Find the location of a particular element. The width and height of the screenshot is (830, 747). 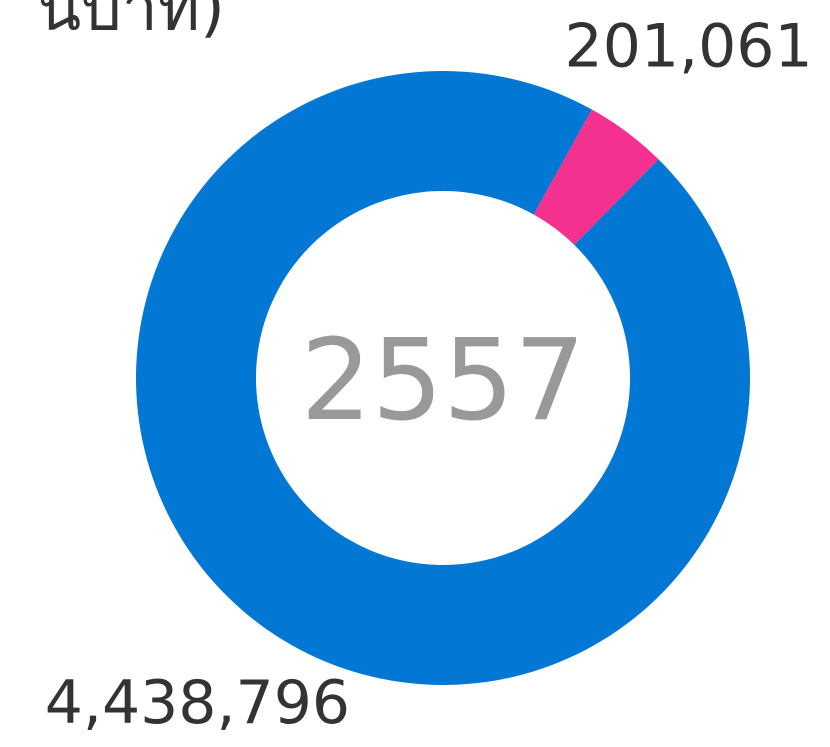

chart-title: นบาท) is located at coordinates (131, 23).